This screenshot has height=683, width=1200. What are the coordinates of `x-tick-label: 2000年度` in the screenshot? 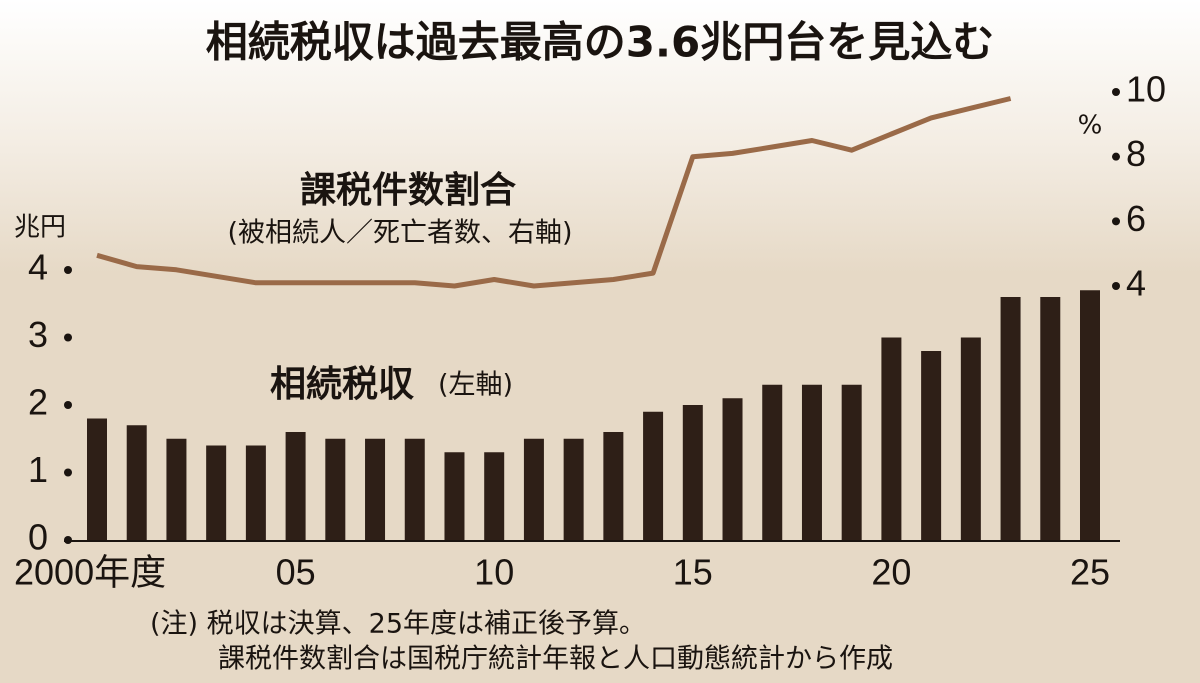 It's located at (90, 572).